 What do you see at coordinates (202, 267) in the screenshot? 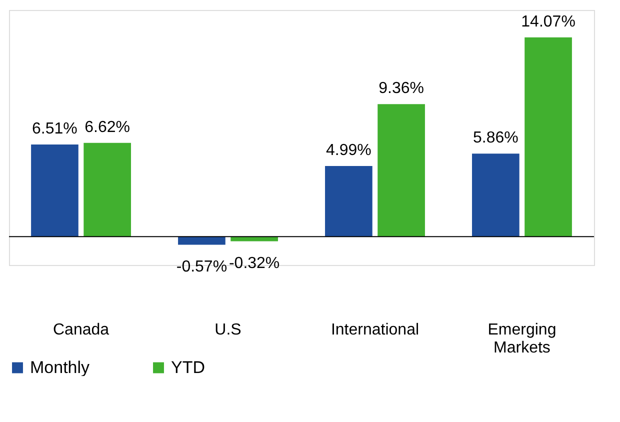
I see `data-label: -0.57%` at bounding box center [202, 267].